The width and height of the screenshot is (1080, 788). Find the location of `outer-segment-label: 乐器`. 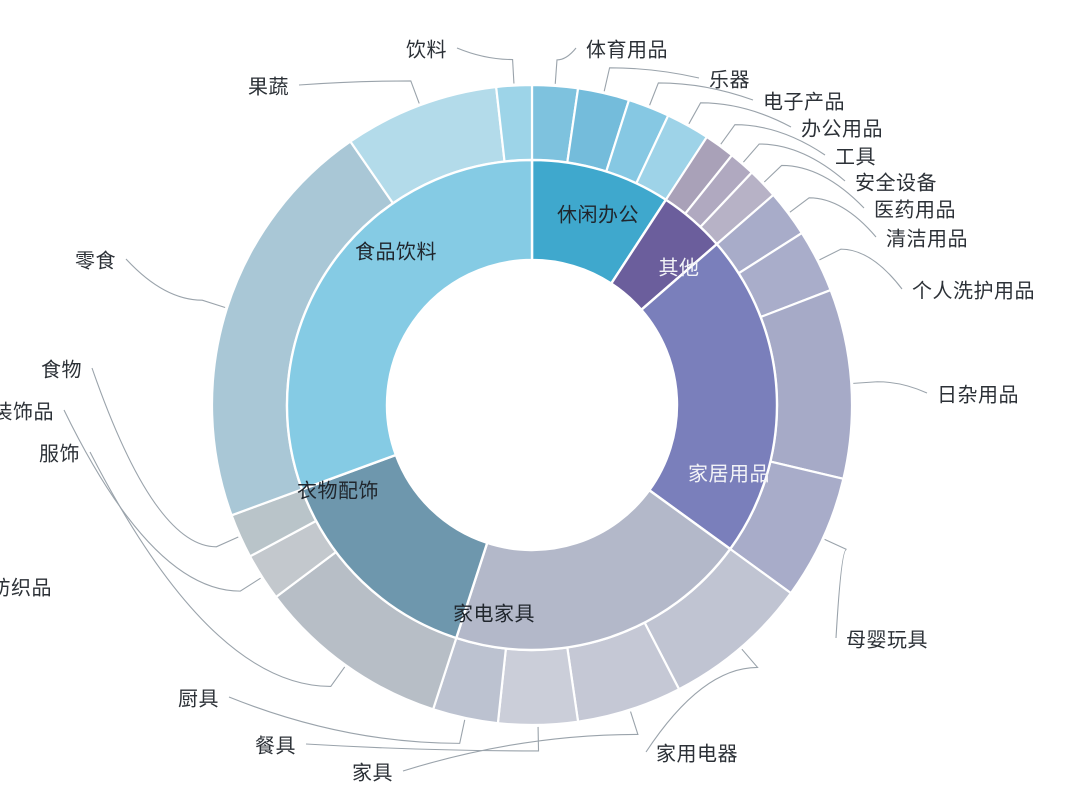

outer-segment-label: 乐器 is located at coordinates (729, 80).